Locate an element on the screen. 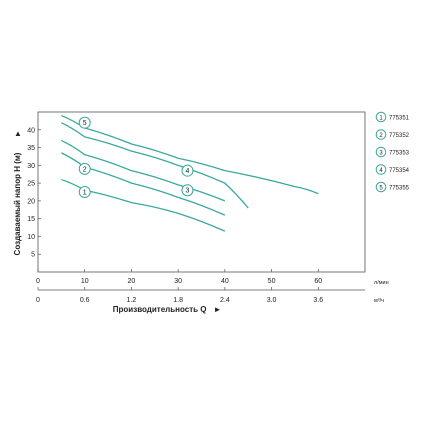 The image size is (425, 425). x-tick-label-secondary: 1.2 is located at coordinates (132, 300).